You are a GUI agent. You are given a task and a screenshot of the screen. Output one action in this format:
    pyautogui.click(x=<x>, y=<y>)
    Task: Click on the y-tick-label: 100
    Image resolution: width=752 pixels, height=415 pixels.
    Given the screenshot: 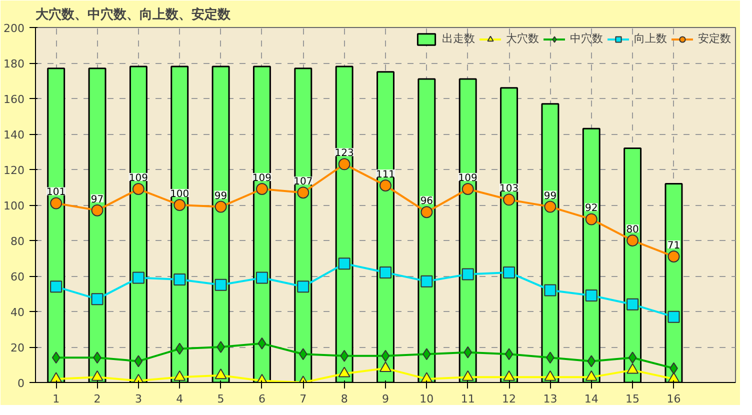 What is the action you would take?
    pyautogui.click(x=14, y=206)
    